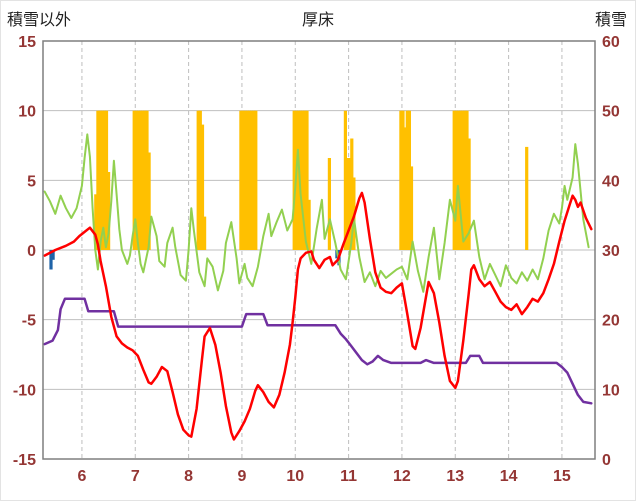 The height and width of the screenshot is (501, 636). What do you see at coordinates (31, 181) in the screenshot?
I see `left-axis-tick-label: 5` at bounding box center [31, 181].